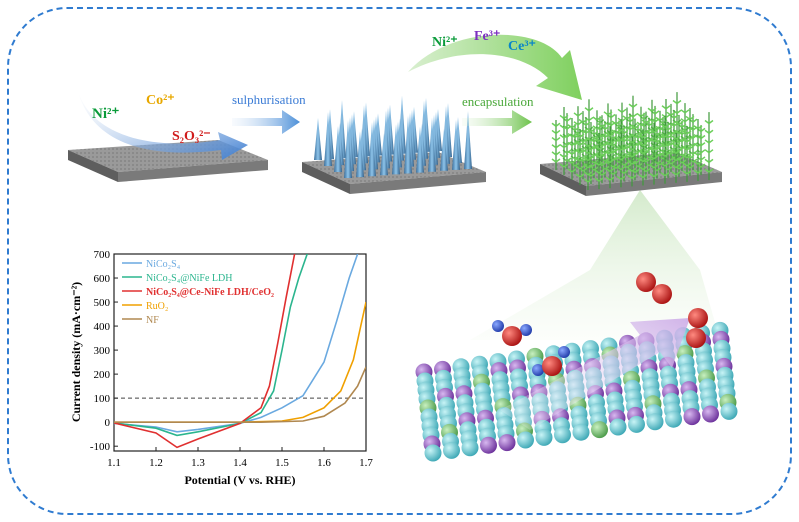  I want to click on sulphurisation-label: sulphurisation, so click(269, 99).